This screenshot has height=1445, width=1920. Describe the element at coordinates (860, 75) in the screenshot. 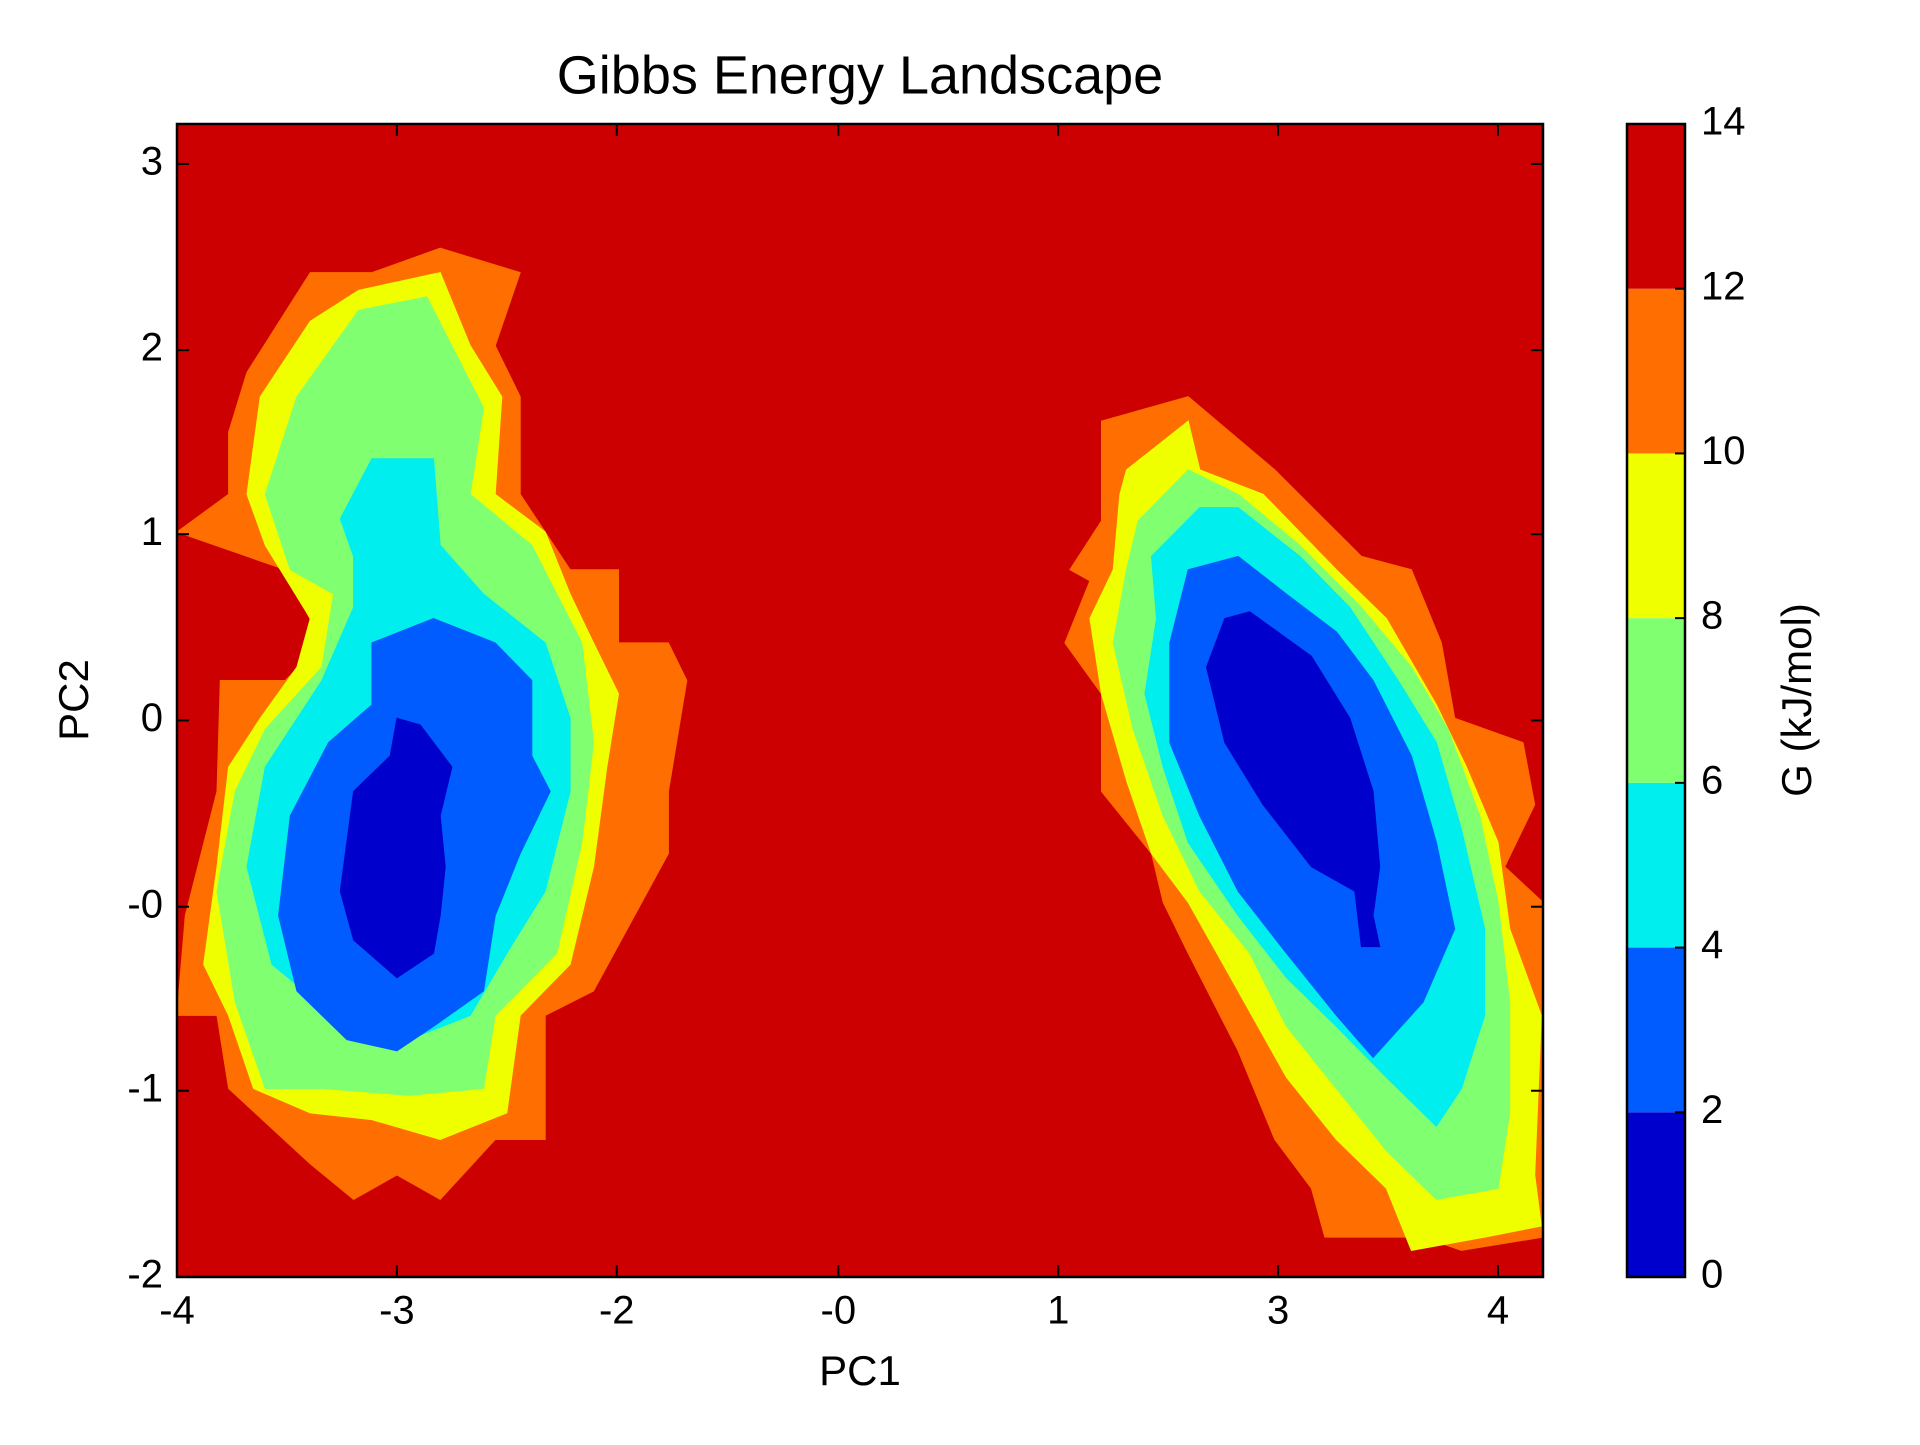

I see `chart-title: Gibbs Energy Landscape` at that location.